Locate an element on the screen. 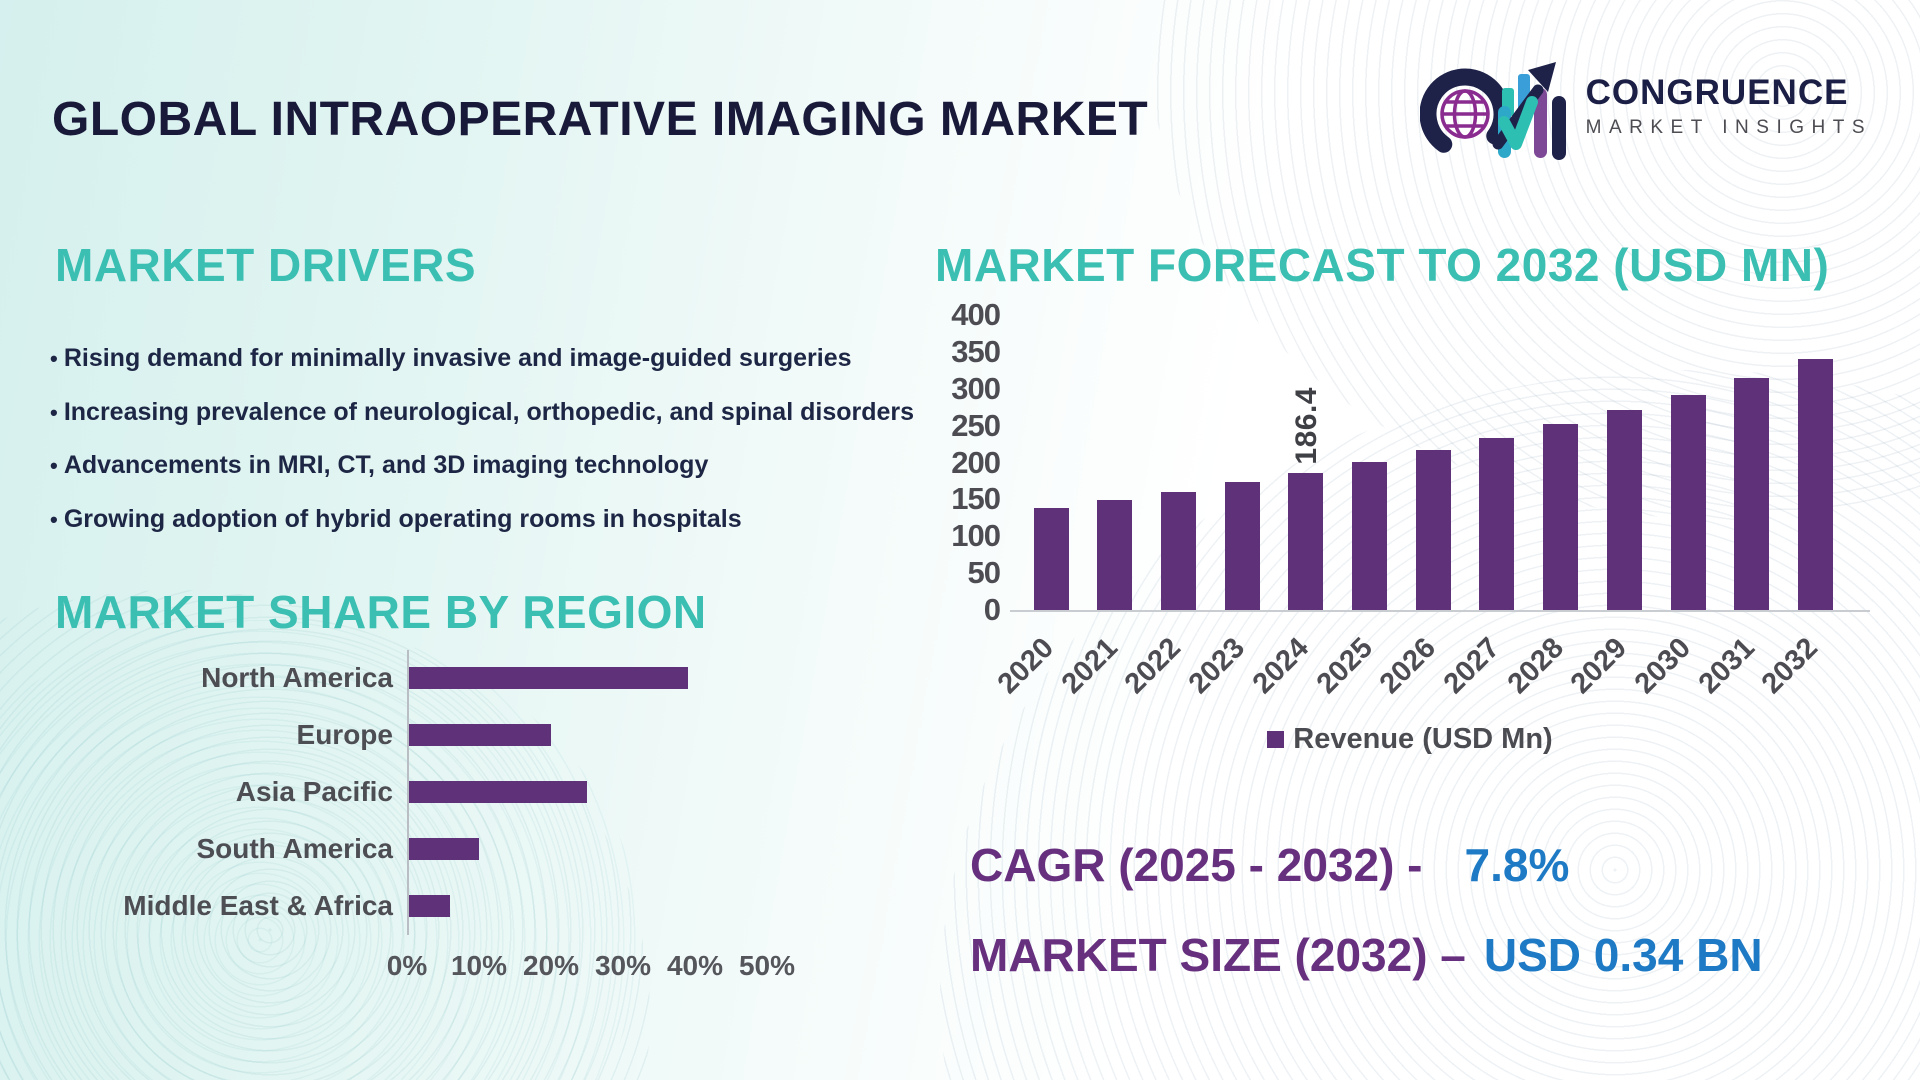 This screenshot has height=1080, width=1920. forecast-x-tick-label: 2021 is located at coordinates (1089, 666).